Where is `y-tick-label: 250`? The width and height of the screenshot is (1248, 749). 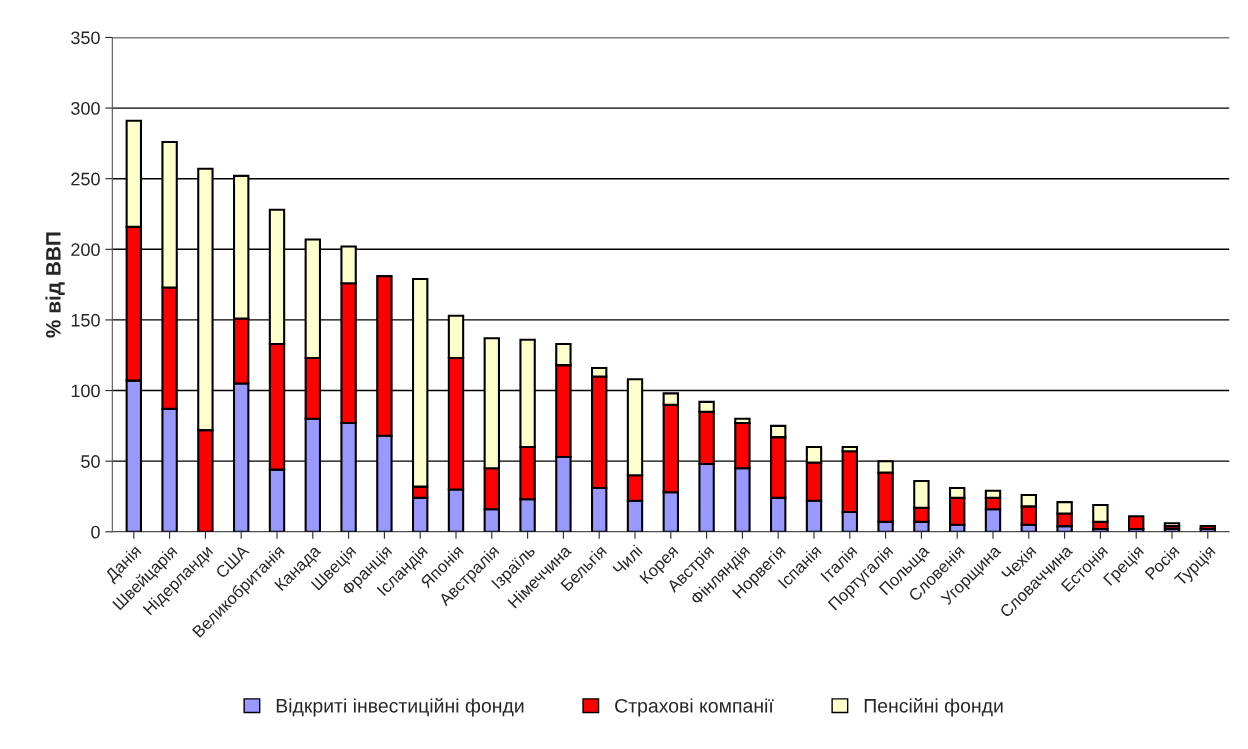 y-tick-label: 250 is located at coordinates (85, 179).